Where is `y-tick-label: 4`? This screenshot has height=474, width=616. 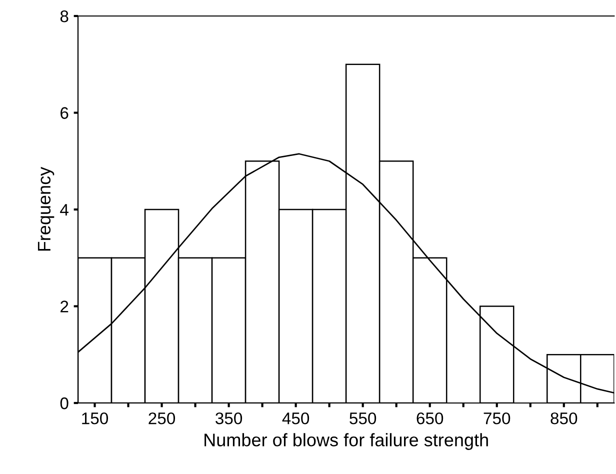 y-tick-label: 4 is located at coordinates (64, 210).